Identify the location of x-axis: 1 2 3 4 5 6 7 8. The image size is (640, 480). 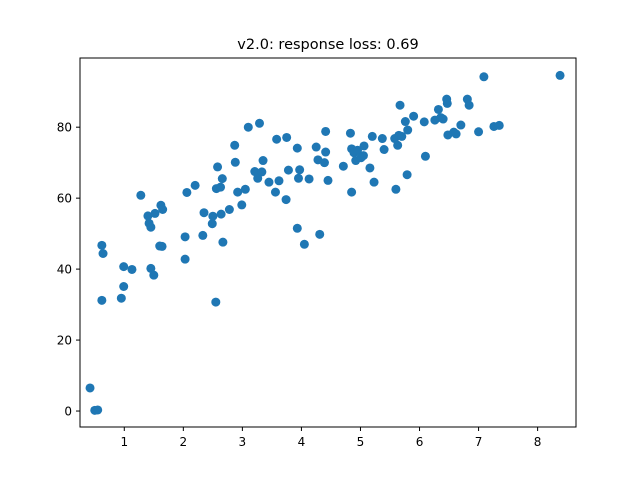
(330, 438).